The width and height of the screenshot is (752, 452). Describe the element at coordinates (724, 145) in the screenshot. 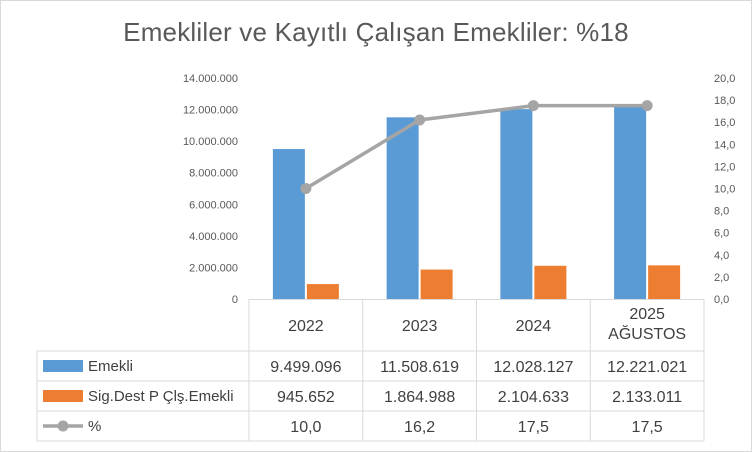

I see `y-right-tick-label: 14,0` at that location.